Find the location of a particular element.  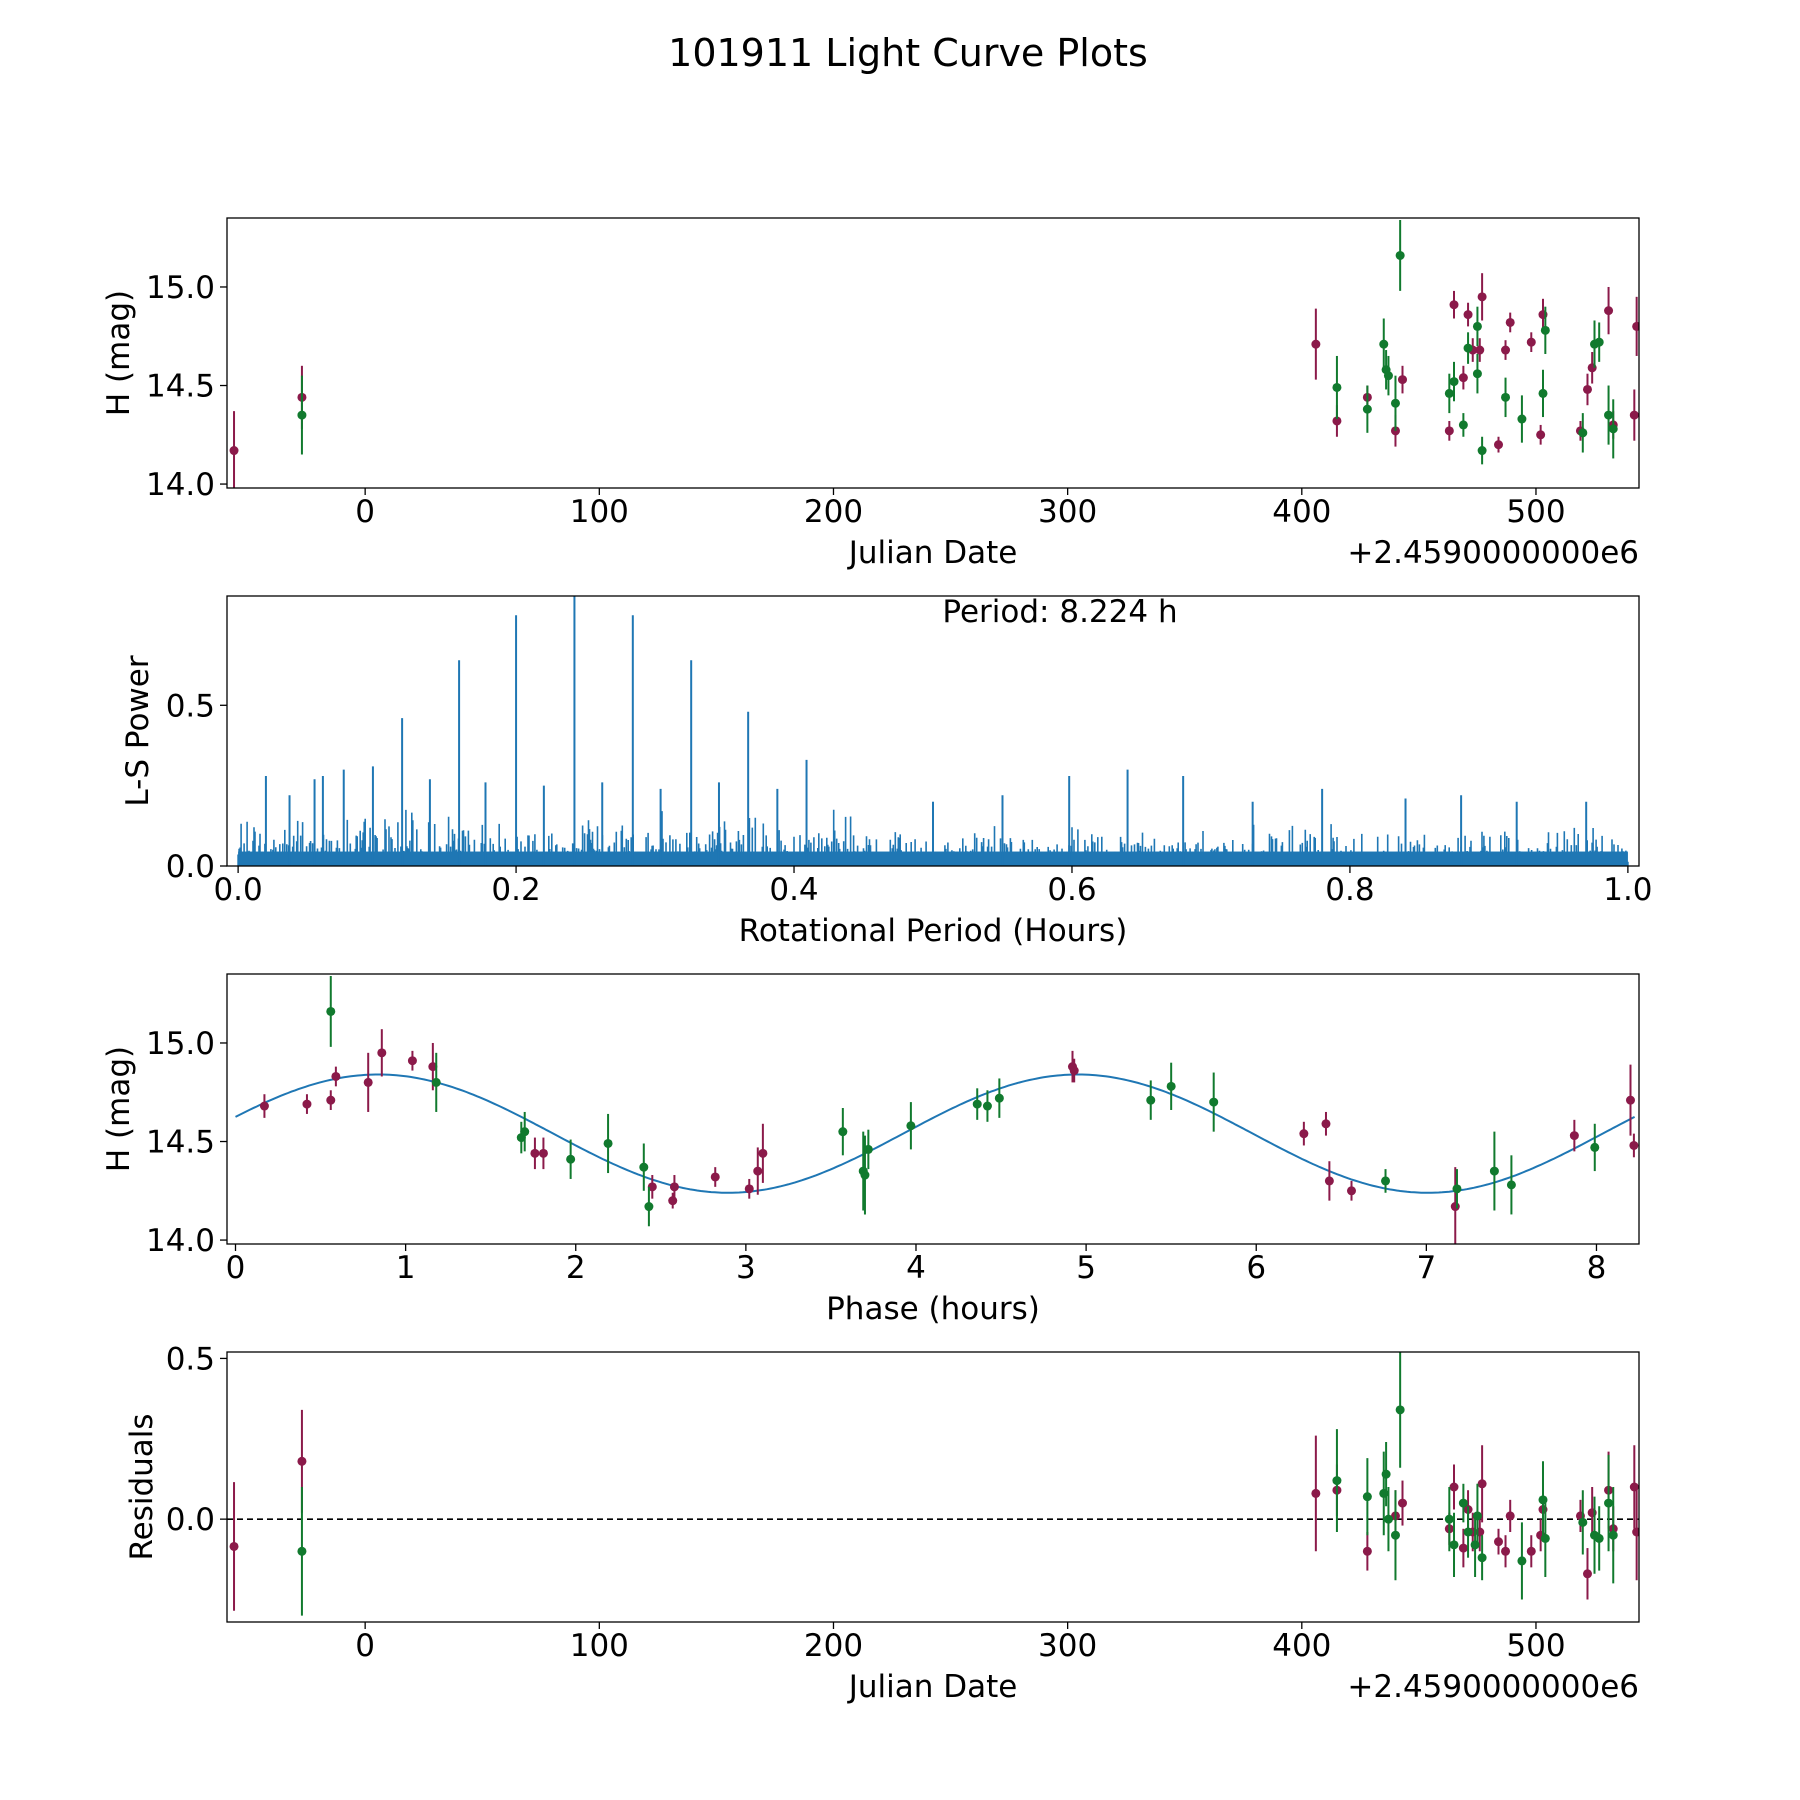

phased-axes-frame is located at coordinates (933, 1109).